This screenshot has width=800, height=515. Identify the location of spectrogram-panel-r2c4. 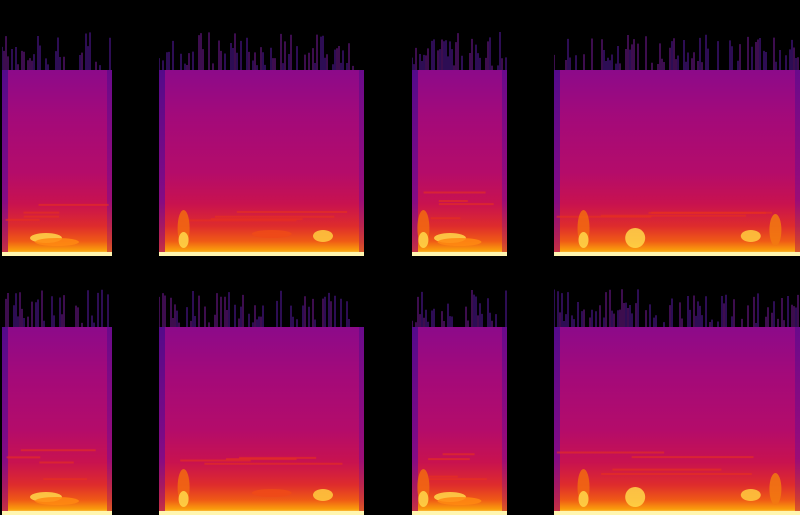
(677, 401).